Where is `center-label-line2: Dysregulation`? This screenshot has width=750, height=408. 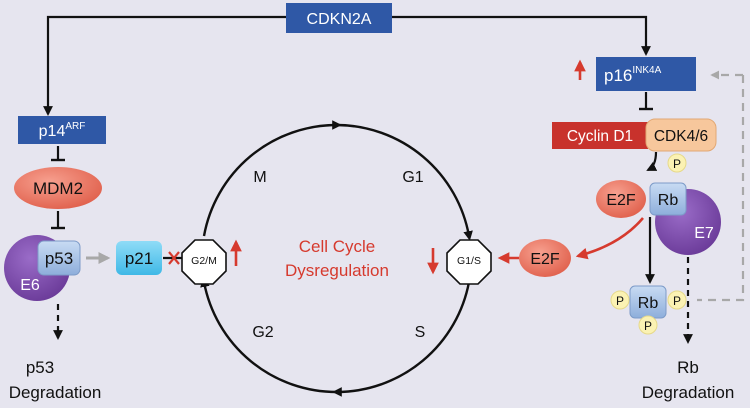 center-label-line2: Dysregulation is located at coordinates (337, 270).